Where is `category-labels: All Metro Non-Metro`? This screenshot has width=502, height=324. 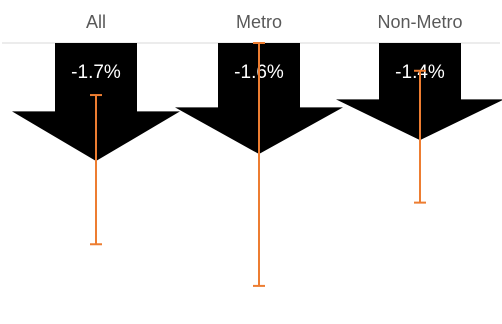
category-labels: All Metro Non-Metro is located at coordinates (274, 22).